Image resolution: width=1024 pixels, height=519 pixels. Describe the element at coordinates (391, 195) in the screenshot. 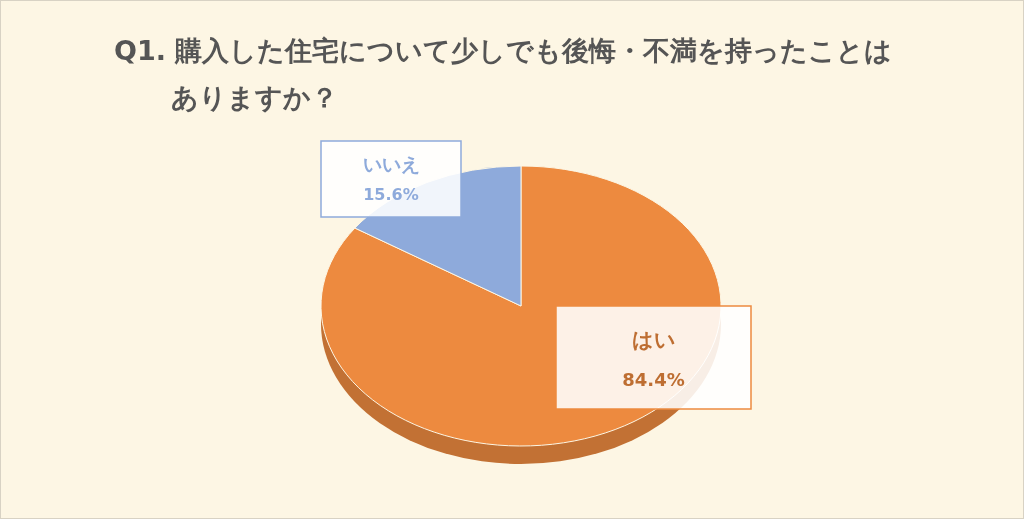

I see `data-label: 15.6%` at that location.